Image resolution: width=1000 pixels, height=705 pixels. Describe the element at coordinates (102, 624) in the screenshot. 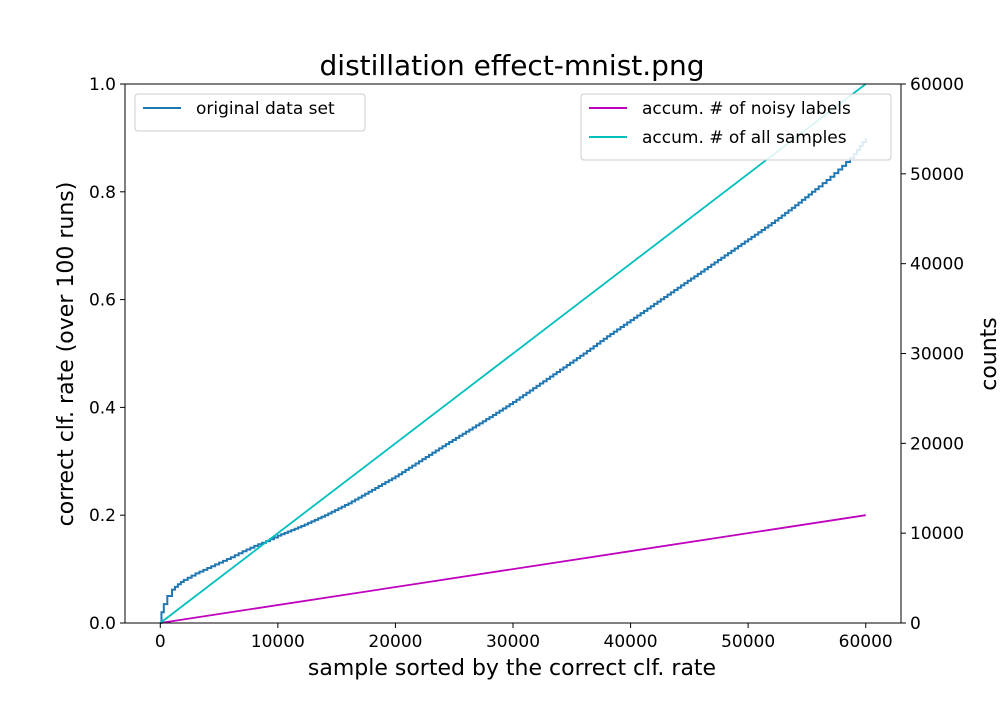

I see `left-y-tick-label: 0.0` at that location.